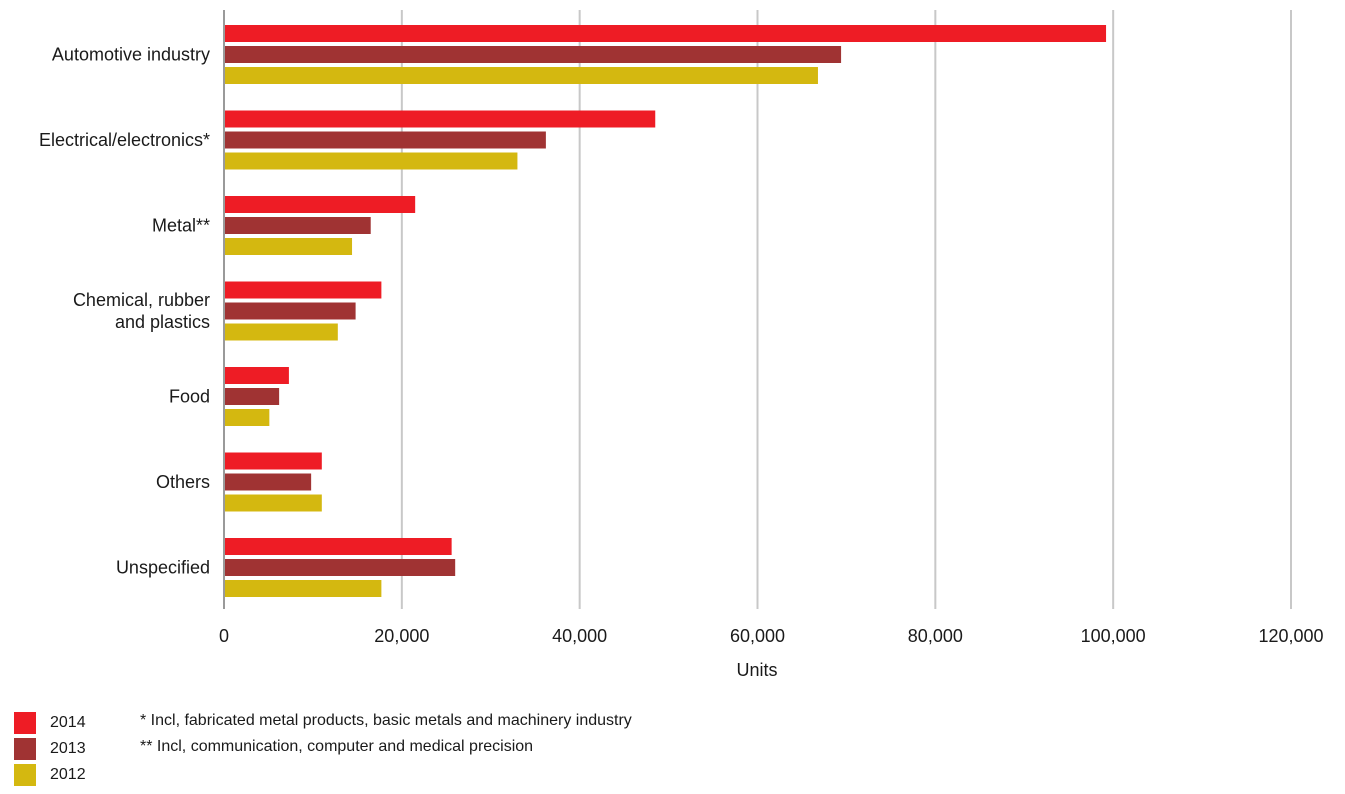 This screenshot has width=1345, height=794. I want to click on x-tick-label: 40,000, so click(579, 636).